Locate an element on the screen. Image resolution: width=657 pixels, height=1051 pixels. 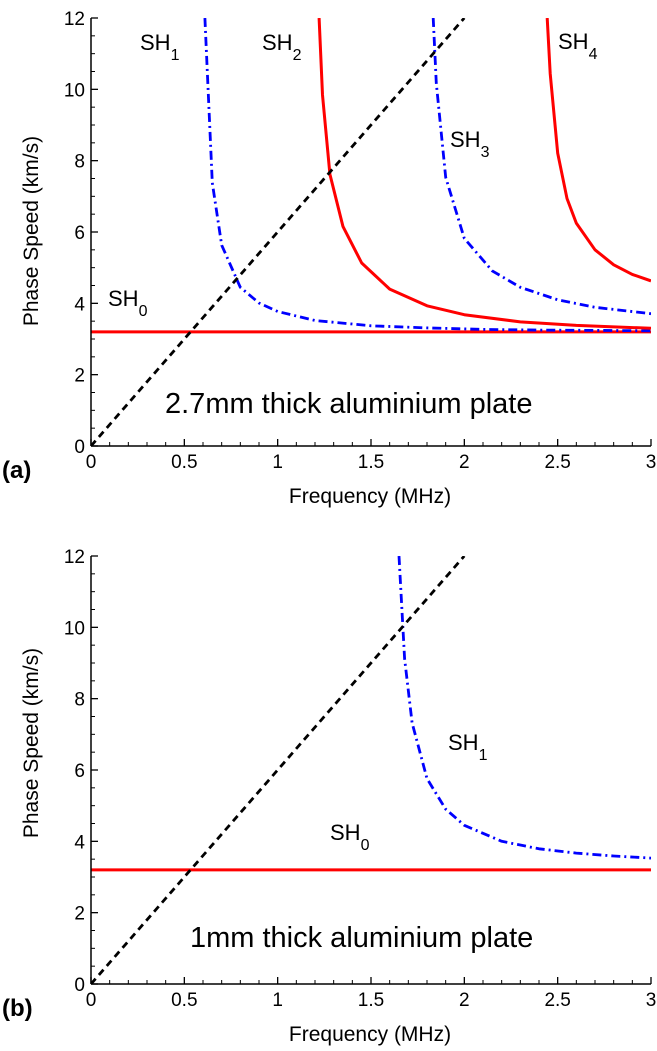
plate-annotation: 2.7mm thick aluminium plate is located at coordinates (348, 404).